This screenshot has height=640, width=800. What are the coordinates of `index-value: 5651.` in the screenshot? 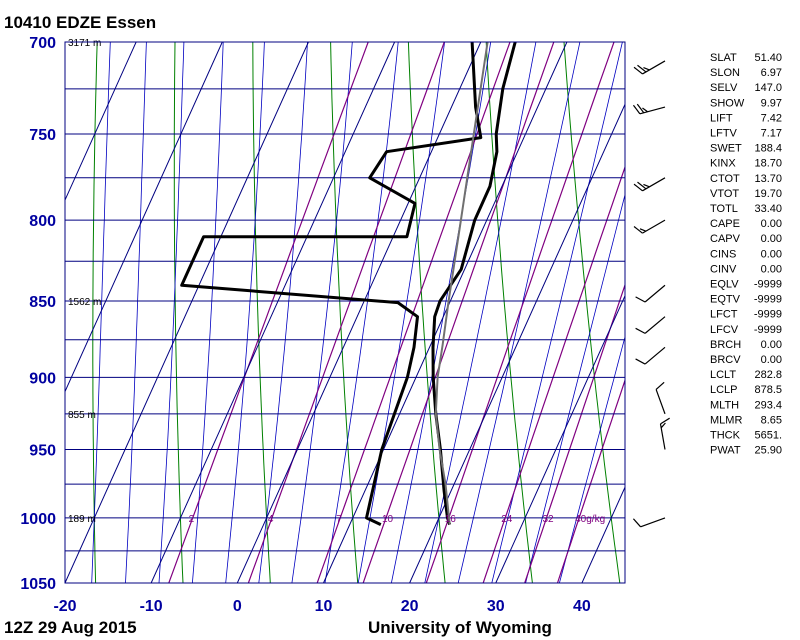 It's located at (768, 436).